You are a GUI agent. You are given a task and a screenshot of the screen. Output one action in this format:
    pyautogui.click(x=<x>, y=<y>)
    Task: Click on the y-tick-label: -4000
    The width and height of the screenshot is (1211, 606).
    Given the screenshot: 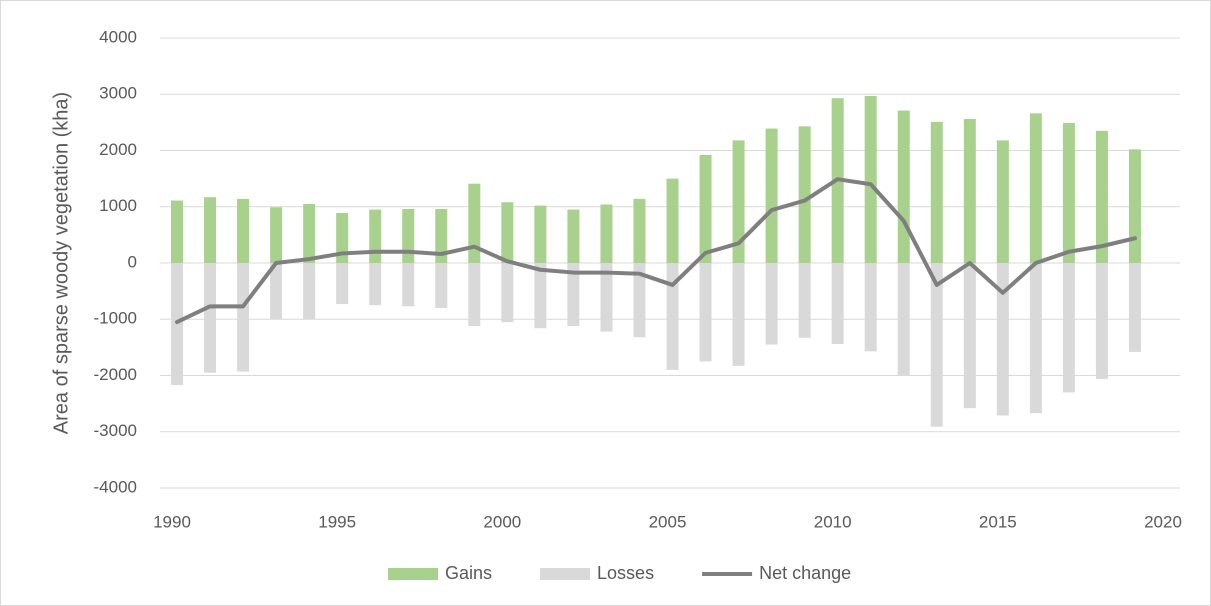 What is the action you would take?
    pyautogui.click(x=115, y=486)
    